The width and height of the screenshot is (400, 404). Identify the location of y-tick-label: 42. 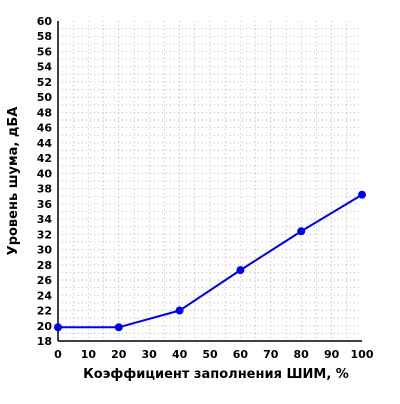
(44, 158).